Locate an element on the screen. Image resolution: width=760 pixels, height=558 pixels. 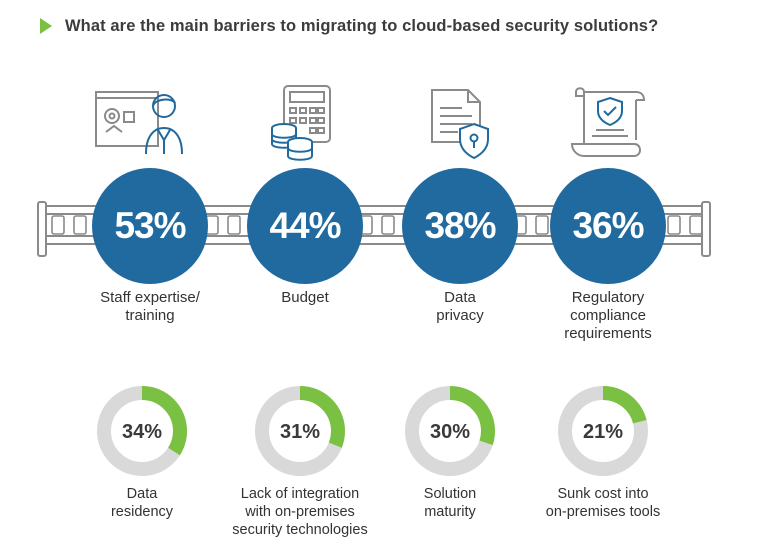
donut-chart: 31% is located at coordinates (300, 431).